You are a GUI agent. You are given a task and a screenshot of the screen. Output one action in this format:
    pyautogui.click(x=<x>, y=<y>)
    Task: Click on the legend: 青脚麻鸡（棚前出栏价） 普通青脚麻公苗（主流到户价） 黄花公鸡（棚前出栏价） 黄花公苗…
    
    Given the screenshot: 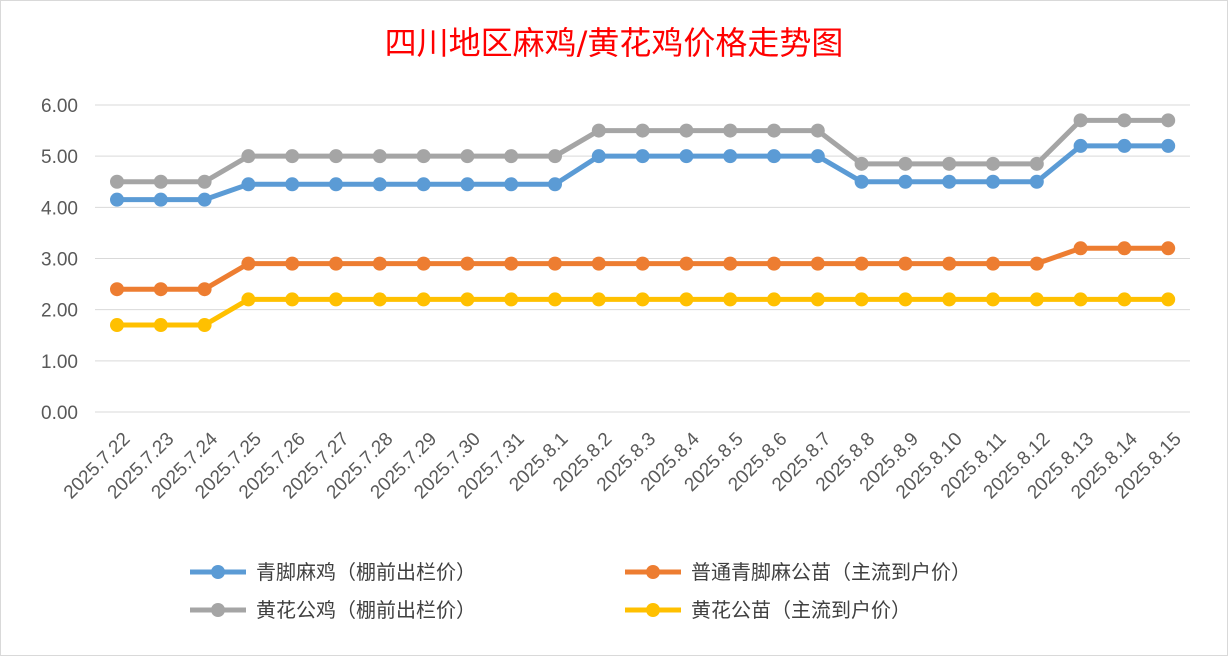 What is the action you would take?
    pyautogui.click(x=580, y=591)
    